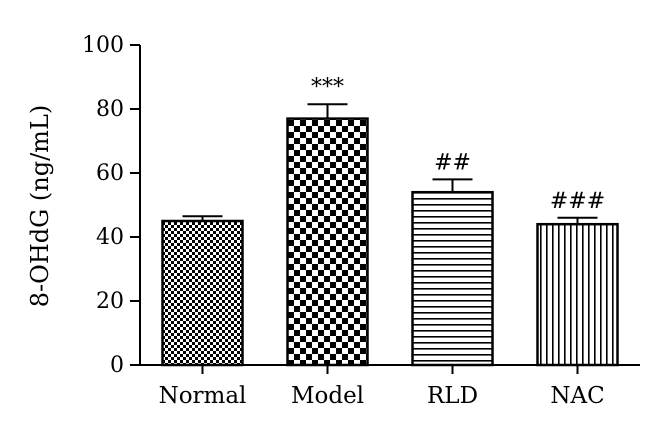 Image resolution: width=660 pixels, height=441 pixels. What do you see at coordinates (452, 162) in the screenshot?
I see `significance-label-rld: ##` at bounding box center [452, 162].